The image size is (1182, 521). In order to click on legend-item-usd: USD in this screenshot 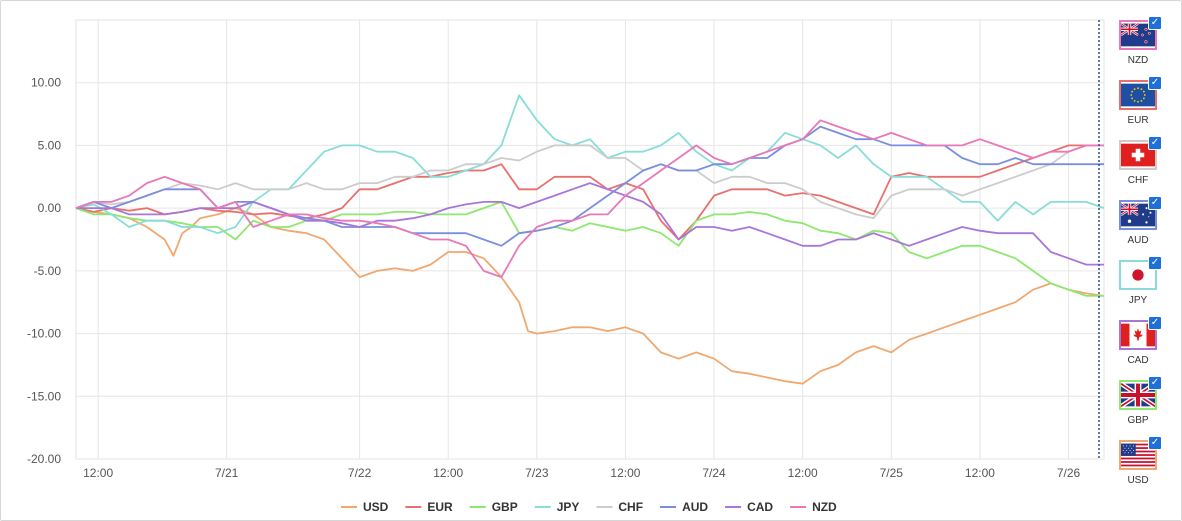, I will do `click(365, 507)`.